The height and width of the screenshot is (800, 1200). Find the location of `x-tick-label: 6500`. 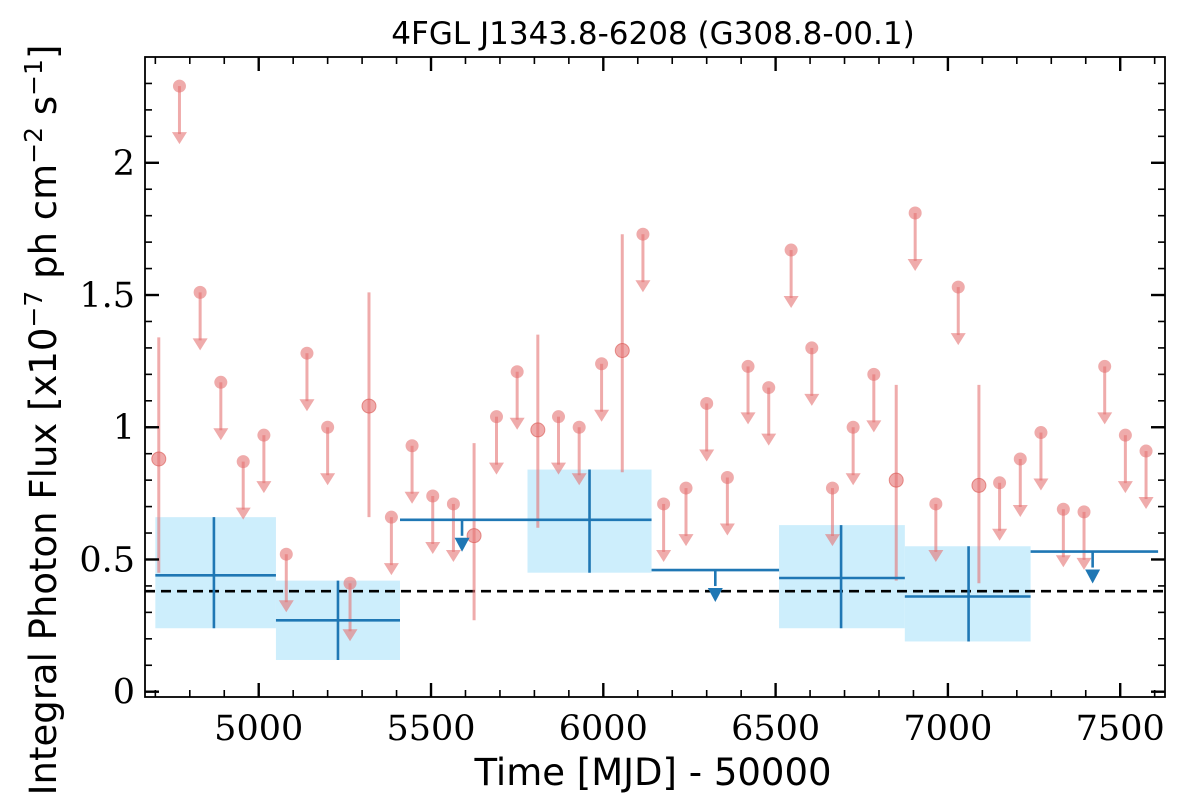

x-tick-label: 6500 is located at coordinates (775, 729).